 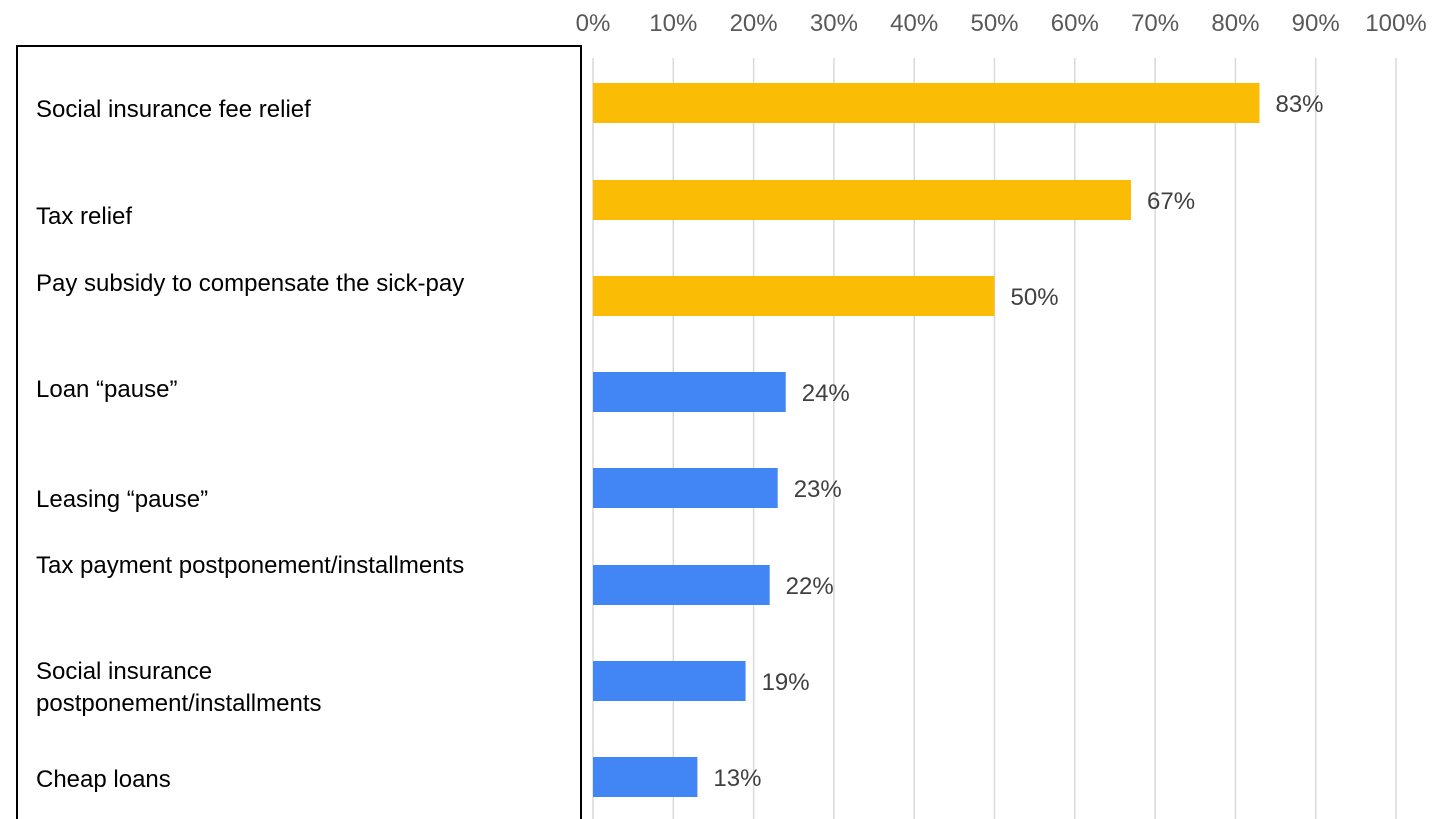 What do you see at coordinates (122, 499) in the screenshot?
I see `category-label: Leasing “pause”` at bounding box center [122, 499].